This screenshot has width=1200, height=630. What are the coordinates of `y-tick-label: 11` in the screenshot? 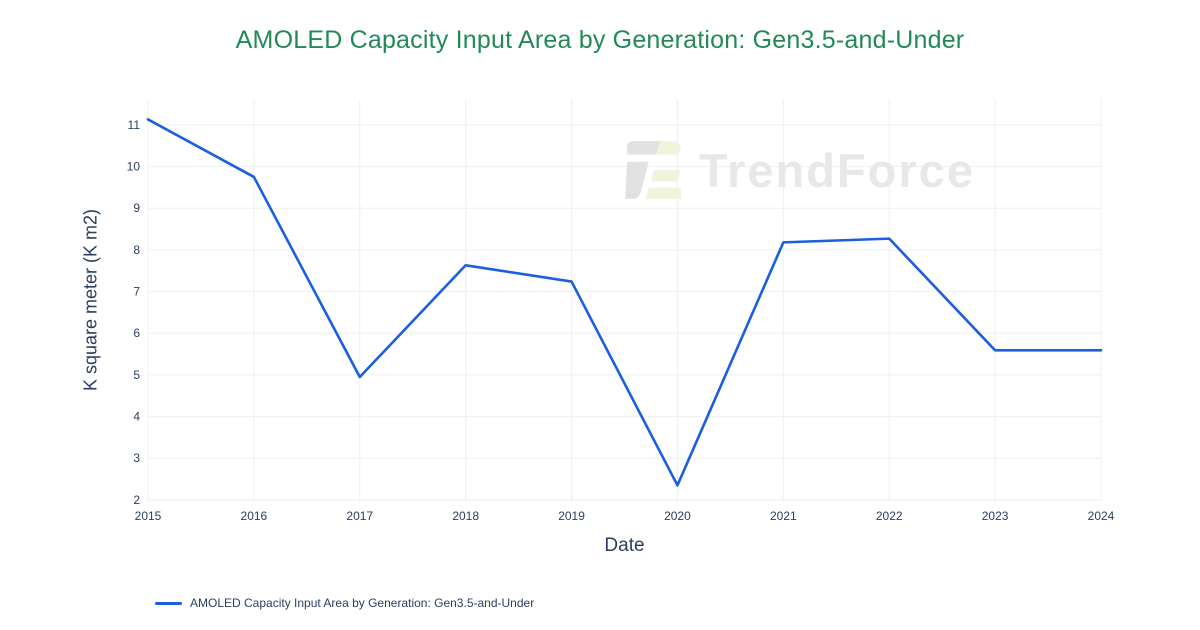 It's located at (134, 125).